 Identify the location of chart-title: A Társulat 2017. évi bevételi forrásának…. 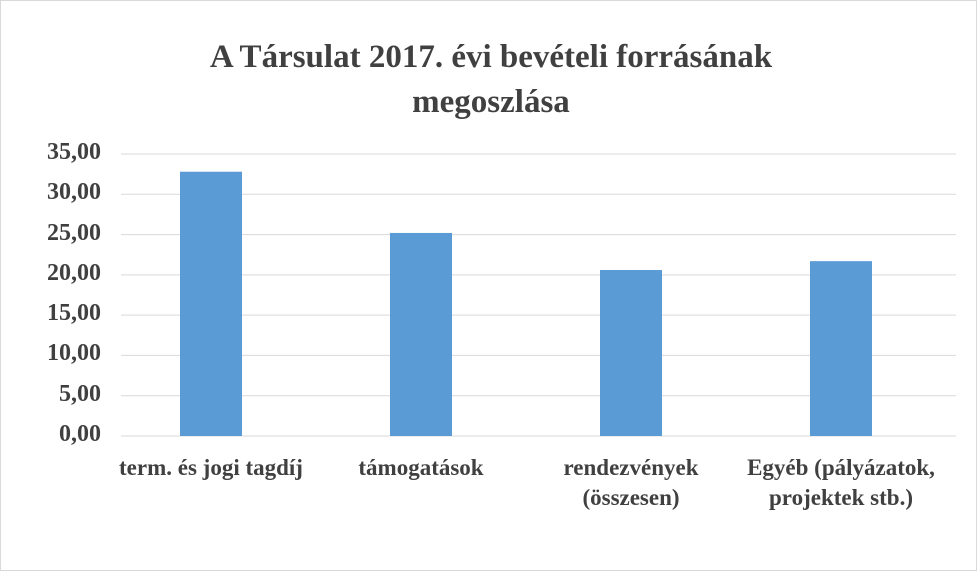
(491, 79).